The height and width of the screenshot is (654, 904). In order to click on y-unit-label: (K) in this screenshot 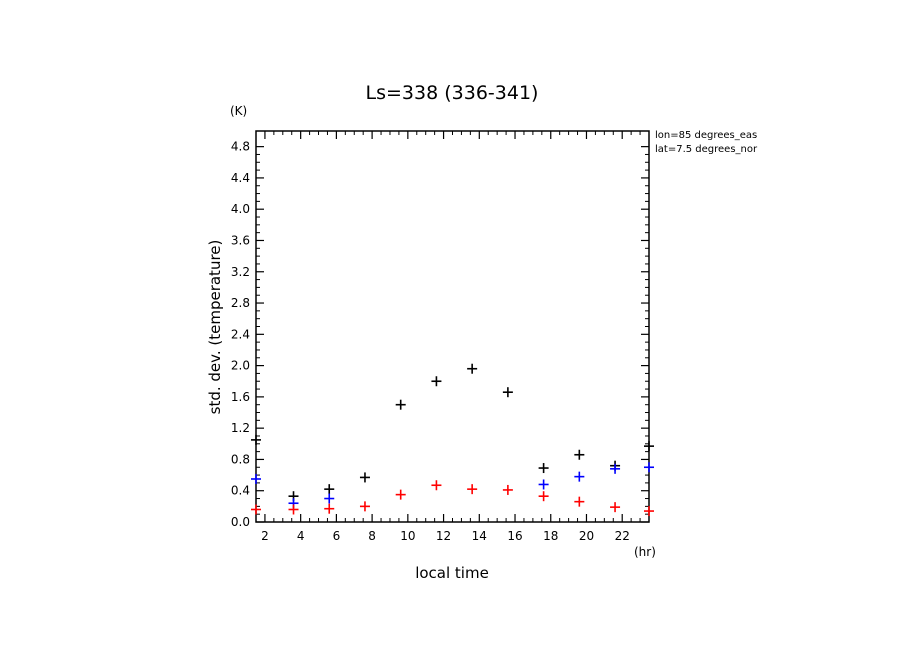, I will do `click(238, 111)`.